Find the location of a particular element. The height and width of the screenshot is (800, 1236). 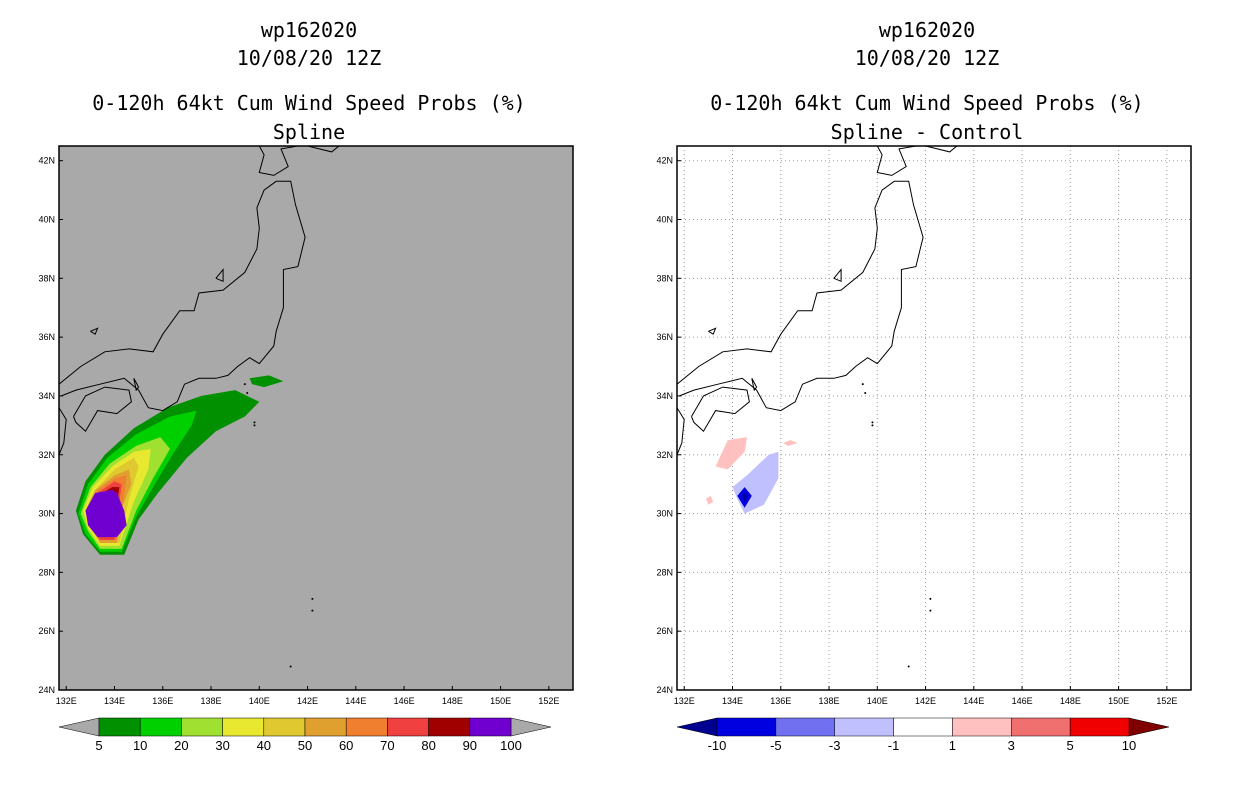

colorbar-label: 50 is located at coordinates (305, 745).